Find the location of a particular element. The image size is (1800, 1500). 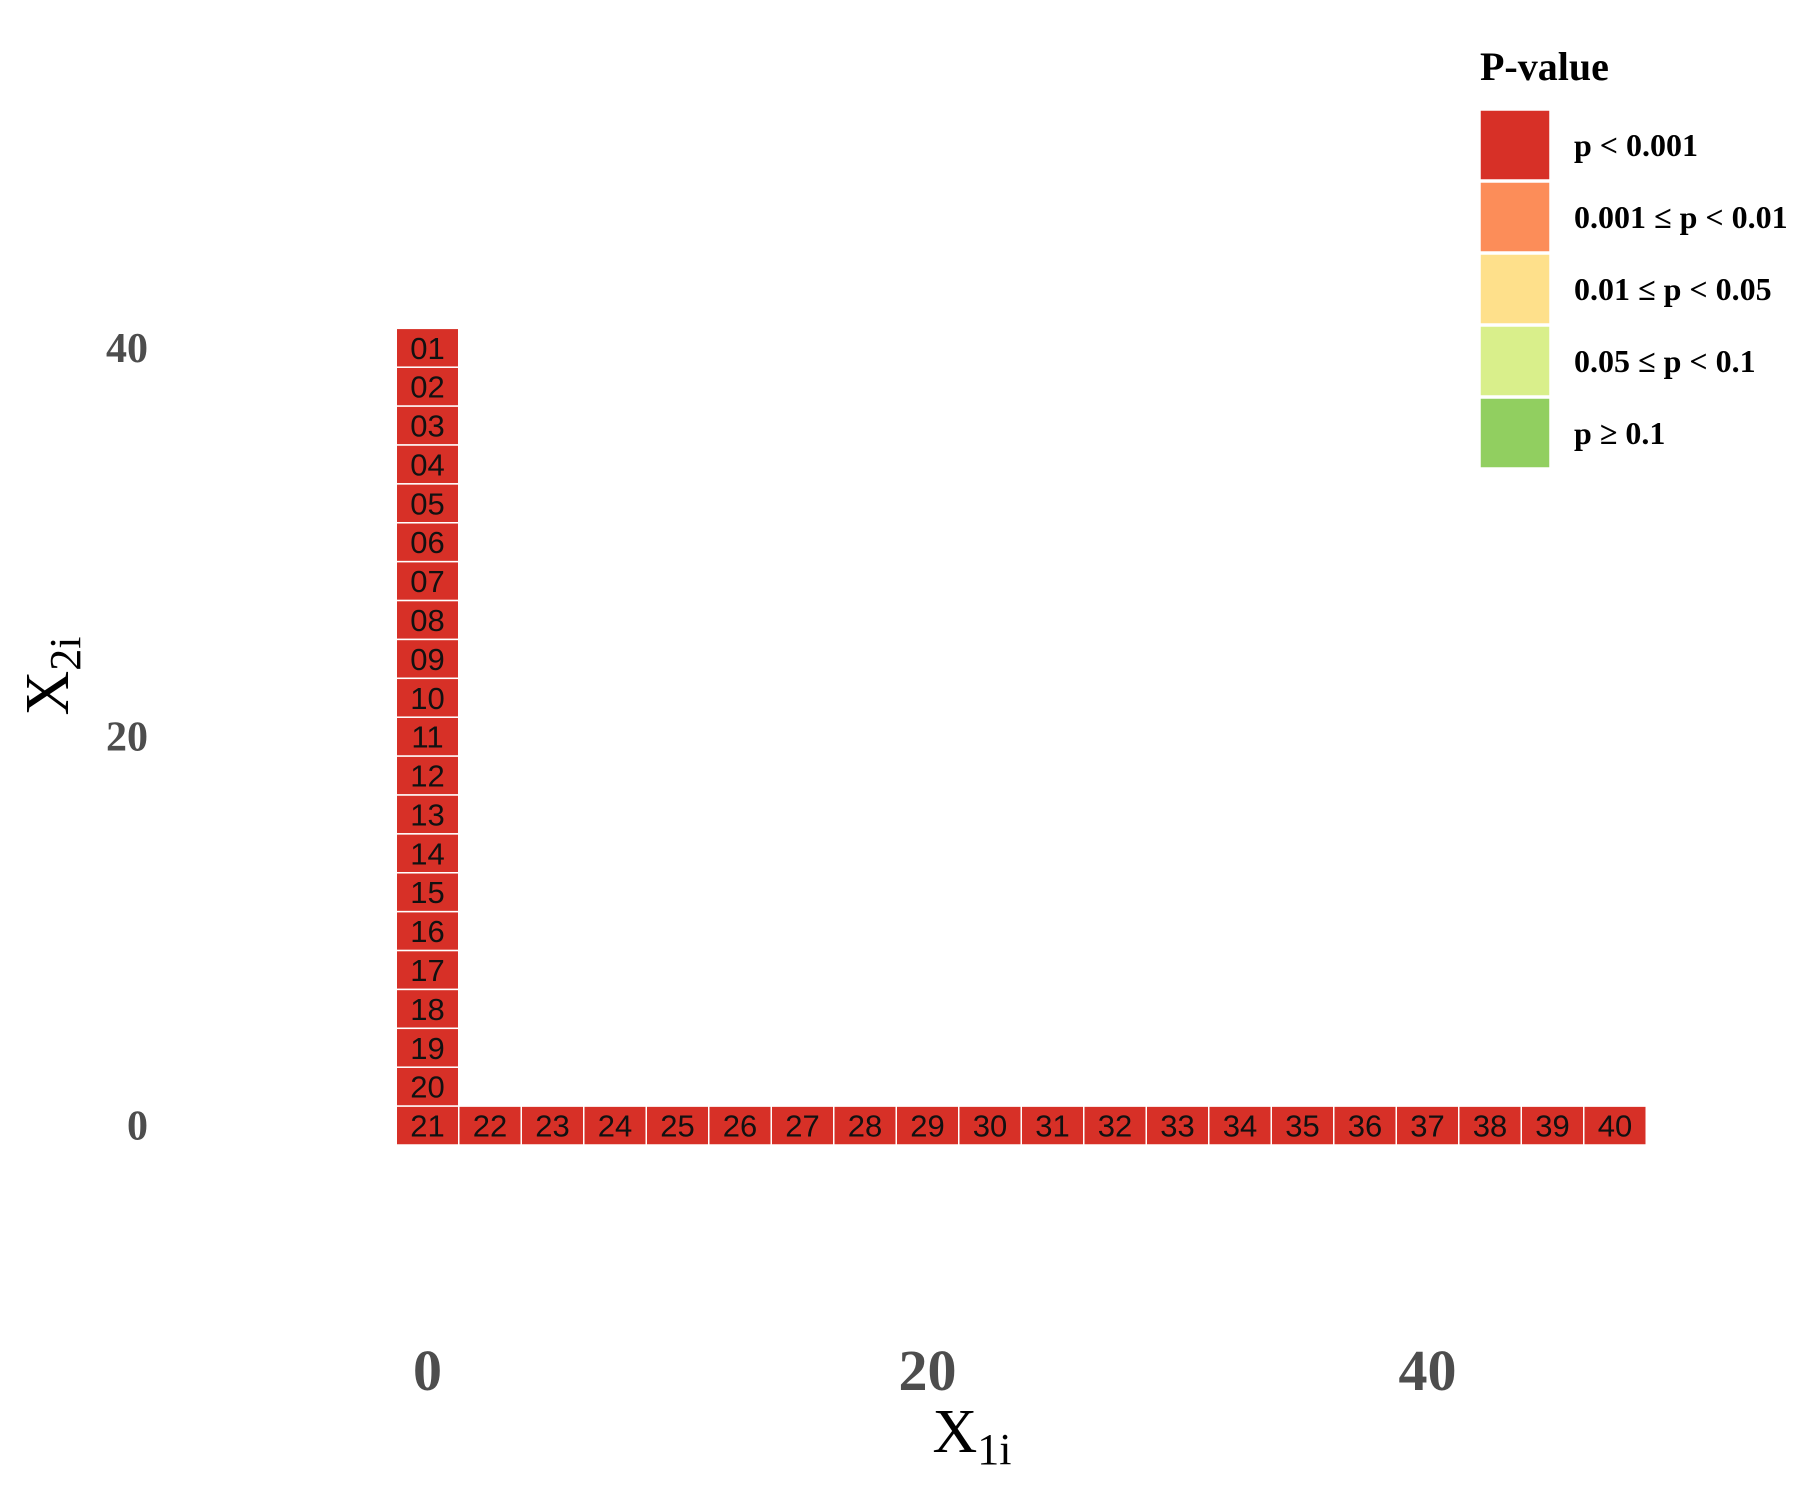

tile-label: 37 is located at coordinates (1427, 1126).